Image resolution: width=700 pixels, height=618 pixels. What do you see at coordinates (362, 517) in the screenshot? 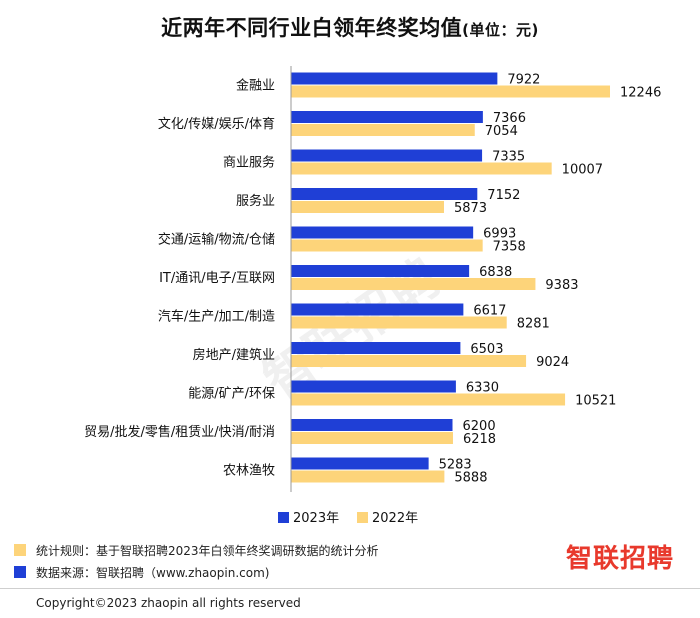
I see `legend-swatch-2022` at bounding box center [362, 517].